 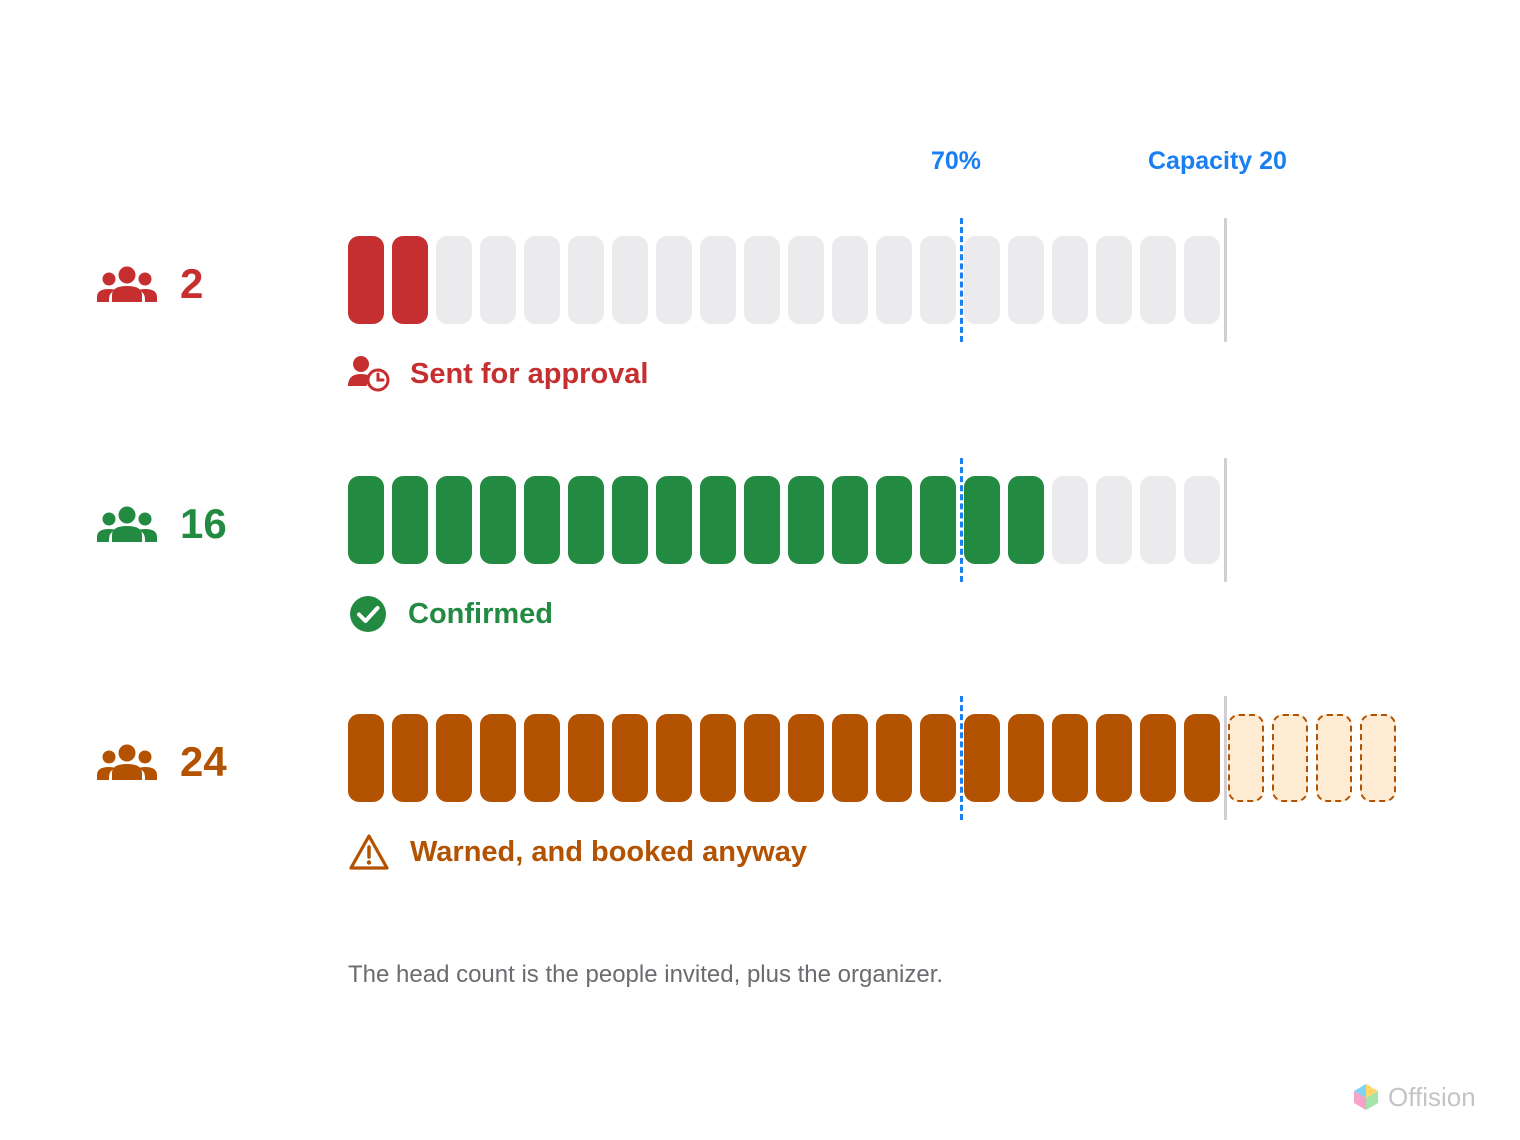 I want to click on brand-name: Offision, so click(x=1432, y=1097).